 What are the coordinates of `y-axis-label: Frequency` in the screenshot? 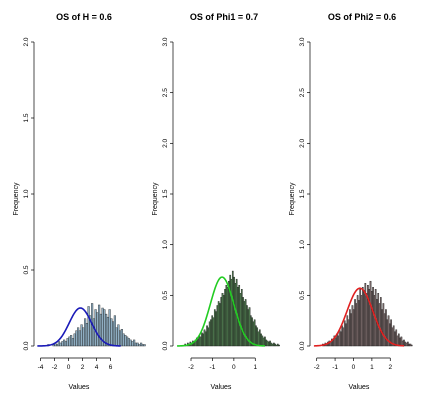 It's located at (292, 199).